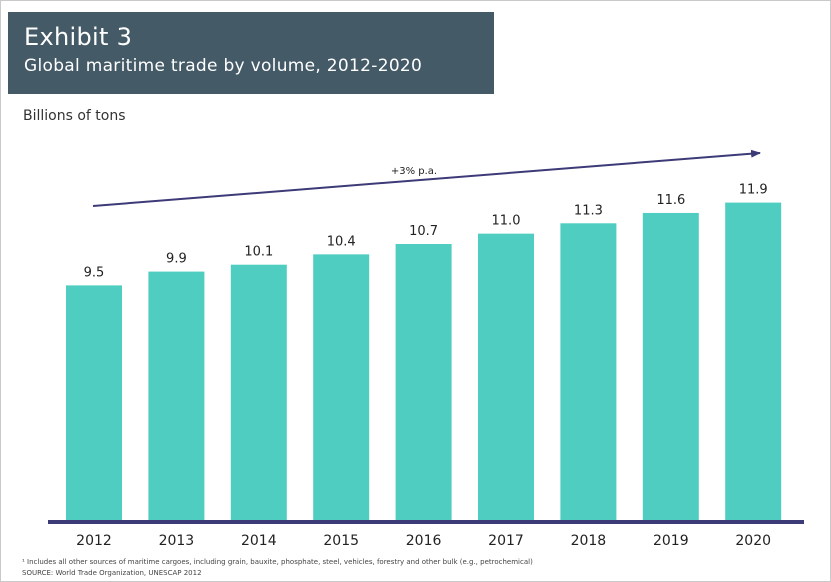  I want to click on value-label-2019: 11.6, so click(670, 200).